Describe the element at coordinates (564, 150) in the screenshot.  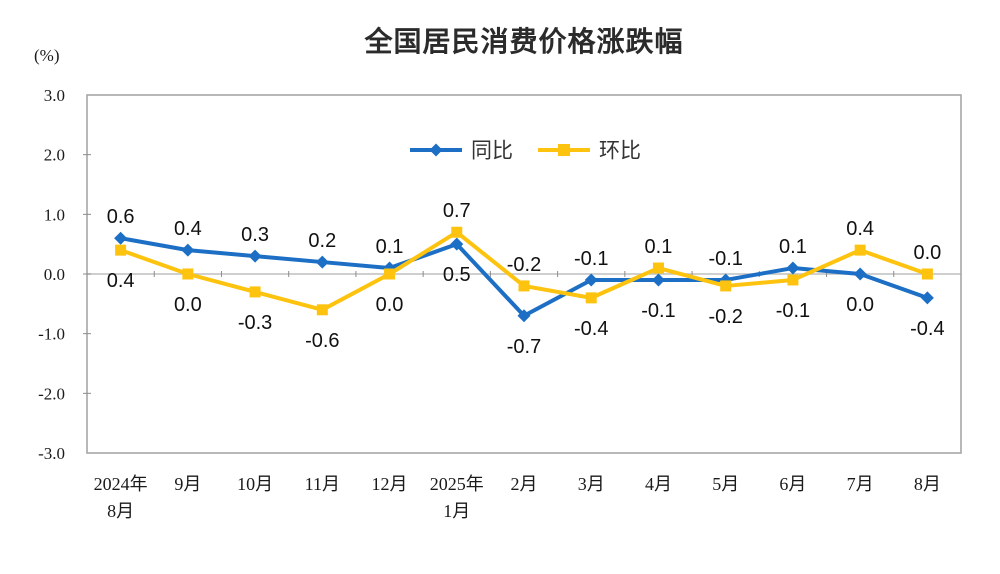
I see `legend-square-marker-icon` at that location.